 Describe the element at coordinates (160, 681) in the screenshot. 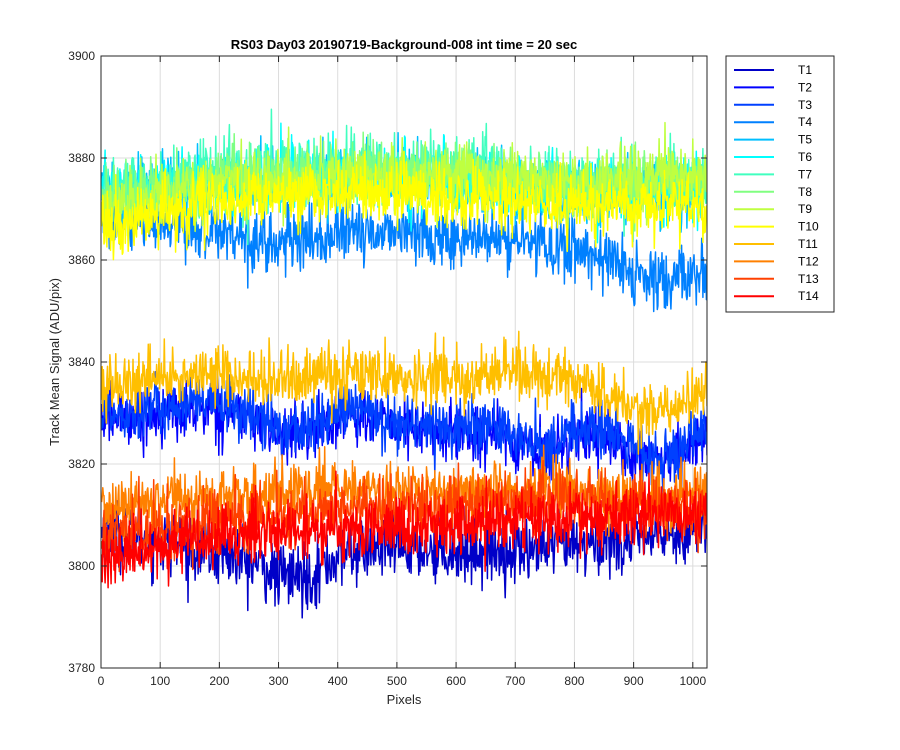

I see `x-tick-label: 100` at that location.